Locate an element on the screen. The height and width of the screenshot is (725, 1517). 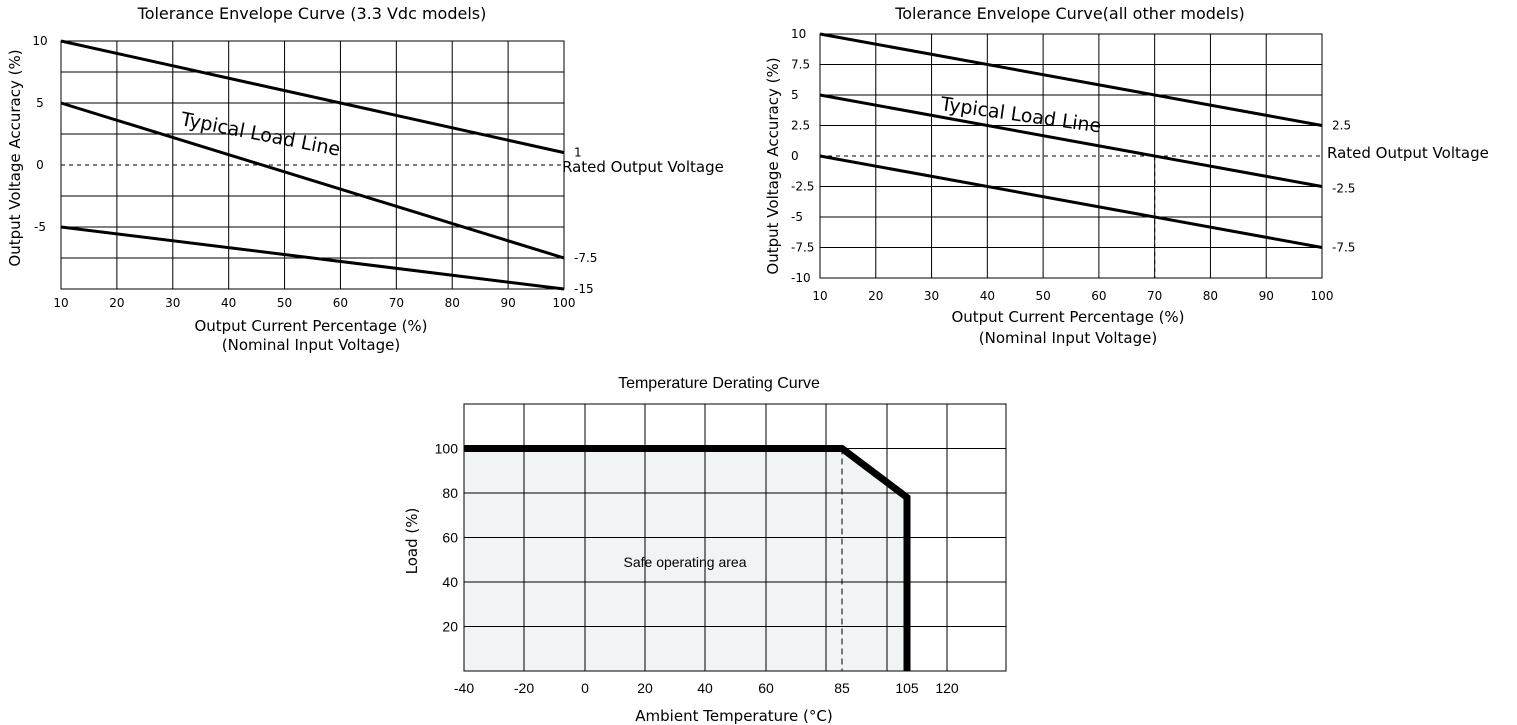
chart-2-y-tick: 10 is located at coordinates (798, 34).